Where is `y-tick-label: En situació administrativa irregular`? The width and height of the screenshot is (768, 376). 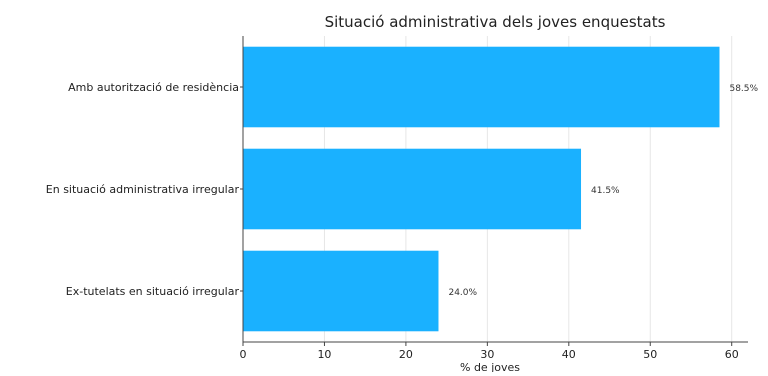 y-tick-label: En situació administrativa irregular is located at coordinates (143, 189).